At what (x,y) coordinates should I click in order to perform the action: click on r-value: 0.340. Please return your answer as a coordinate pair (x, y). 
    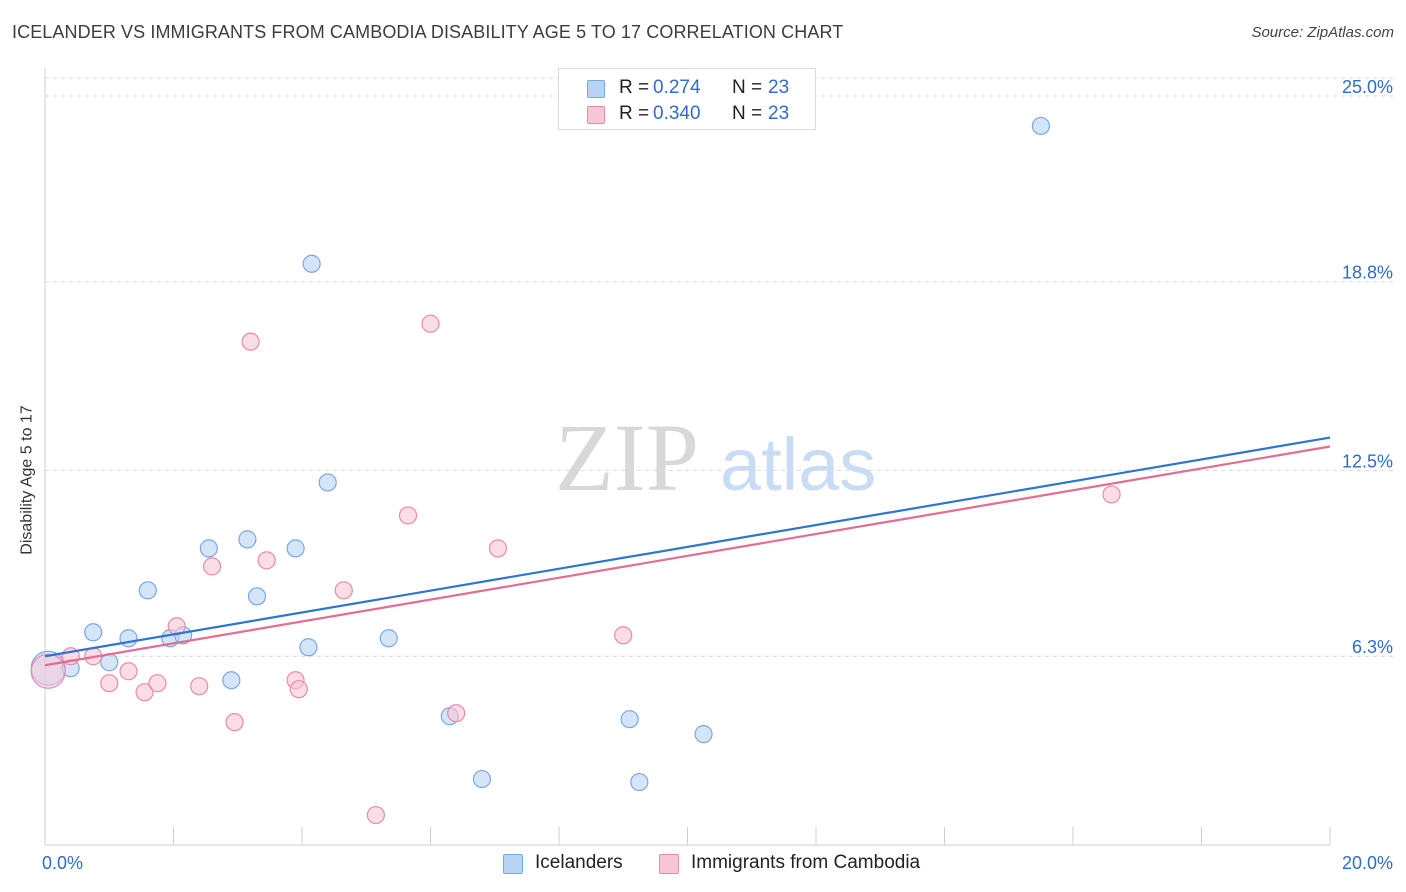
    Looking at the image, I should click on (677, 113).